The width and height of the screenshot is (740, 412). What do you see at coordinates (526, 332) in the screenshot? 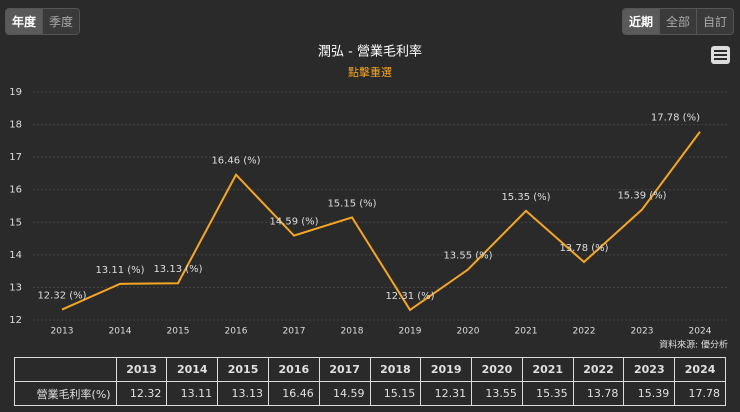
I see `x-tick-label: 2021` at bounding box center [526, 332].